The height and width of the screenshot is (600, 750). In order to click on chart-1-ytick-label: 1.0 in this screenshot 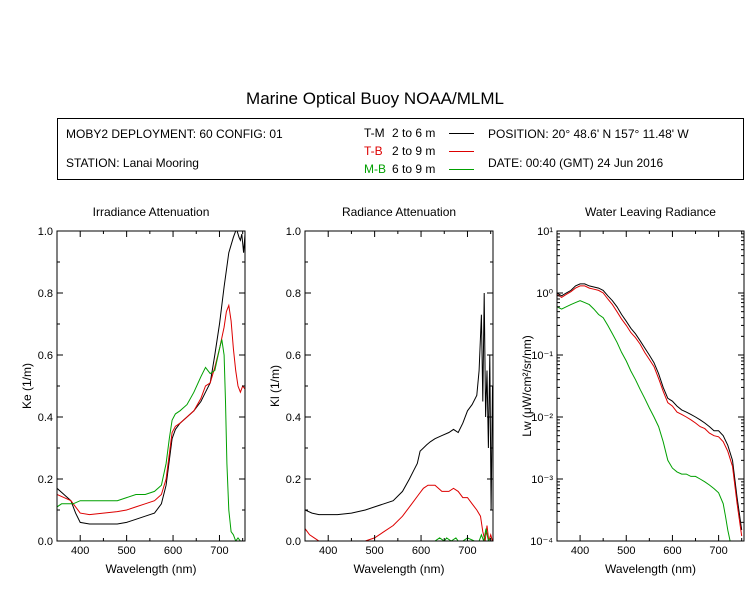, I will do `click(293, 232)`.